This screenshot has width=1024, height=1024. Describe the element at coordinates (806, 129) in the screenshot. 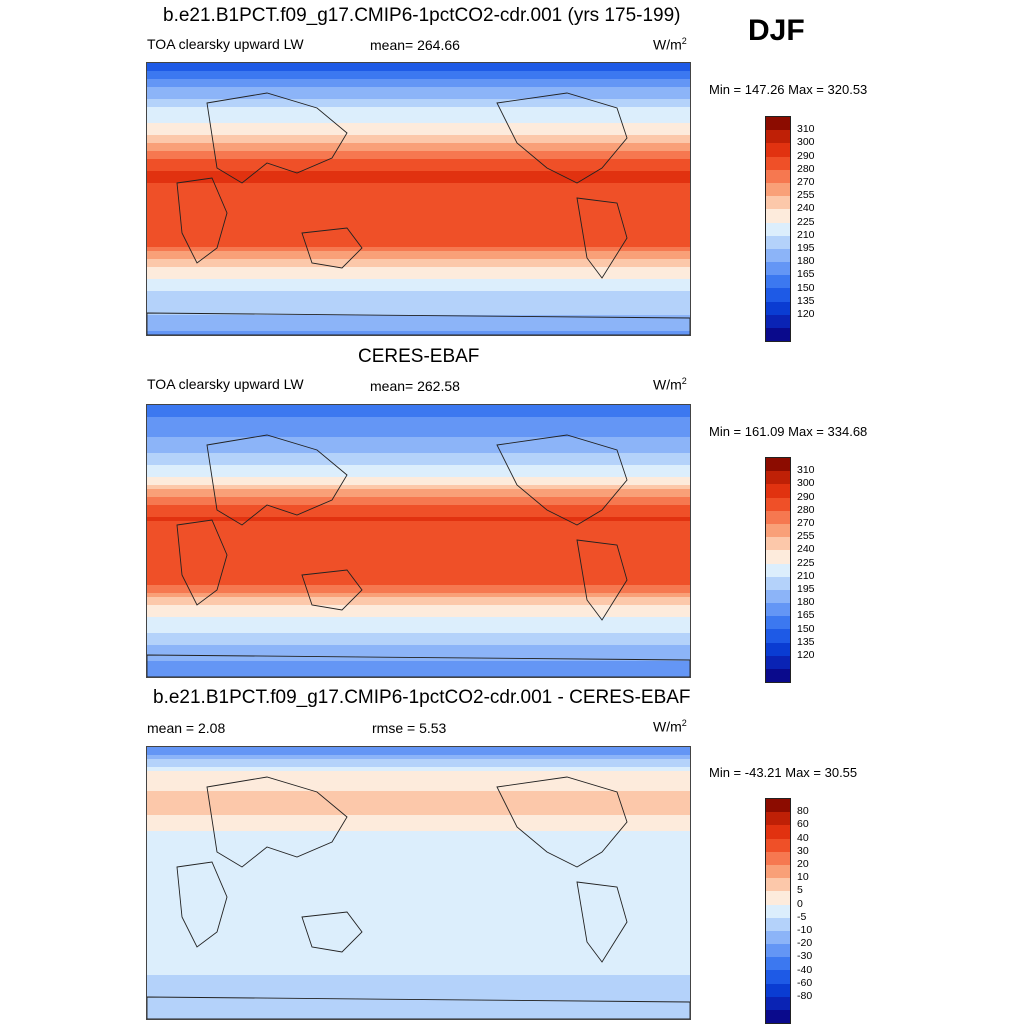

I see `colorbar-tick-label: 310` at that location.